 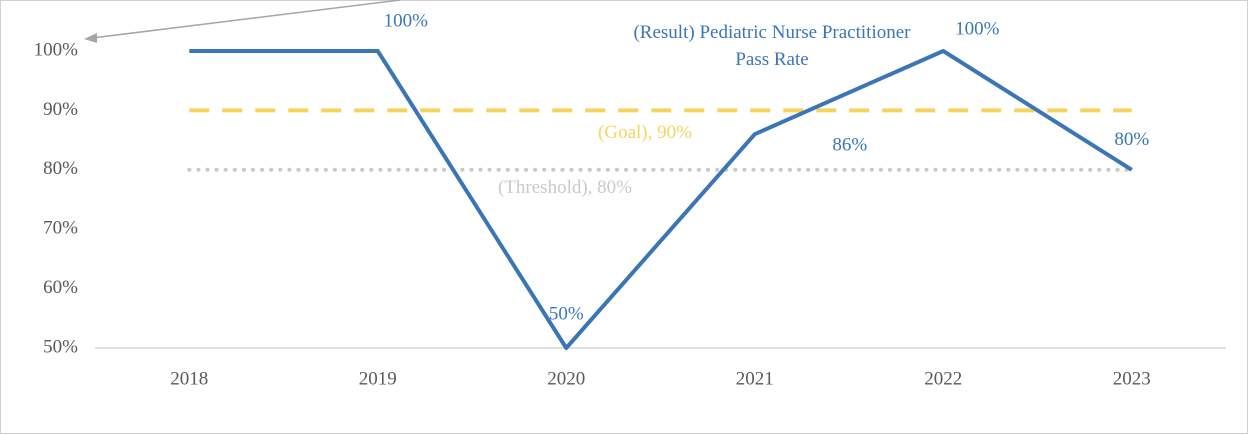 I want to click on y-tick-label: 70%, so click(x=60, y=228).